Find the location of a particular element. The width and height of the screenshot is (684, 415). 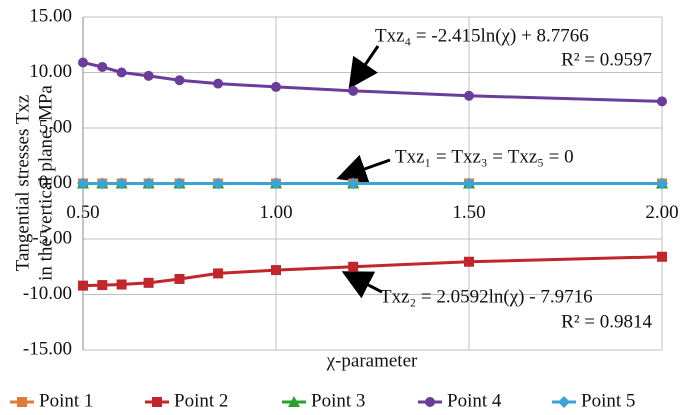

y-tick-label: 15.00 is located at coordinates (50, 15).